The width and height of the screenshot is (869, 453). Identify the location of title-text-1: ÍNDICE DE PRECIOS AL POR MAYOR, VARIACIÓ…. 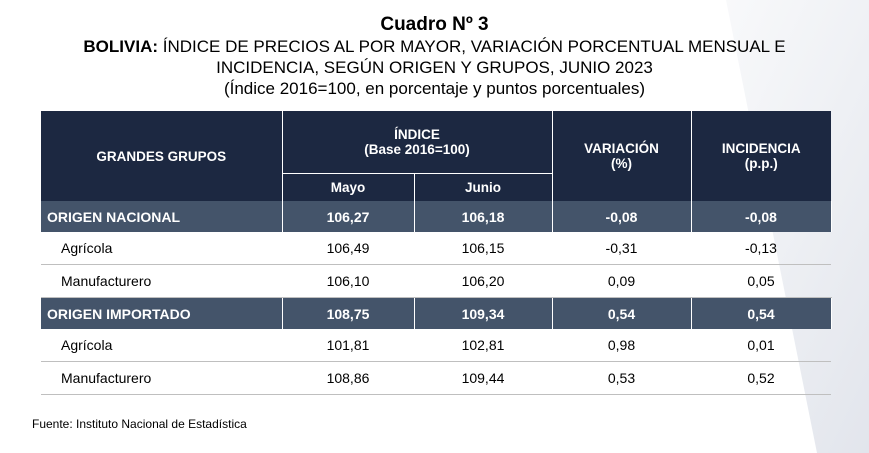
(472, 46).